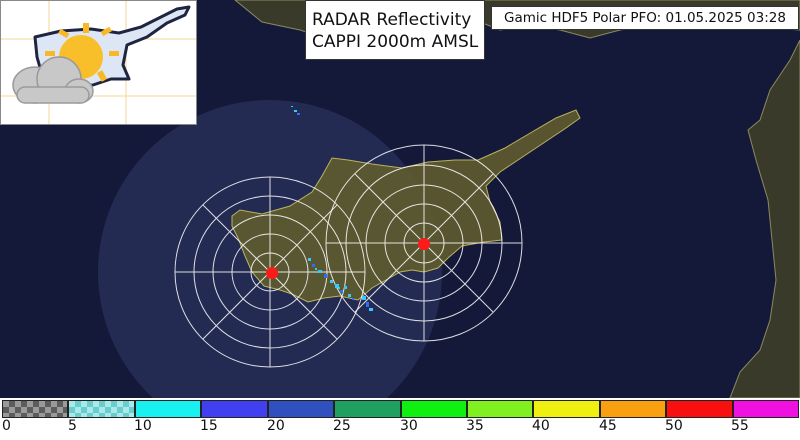 The height and width of the screenshot is (440, 800). Describe the element at coordinates (276, 426) in the screenshot. I see `legend-tick: 20` at that location.